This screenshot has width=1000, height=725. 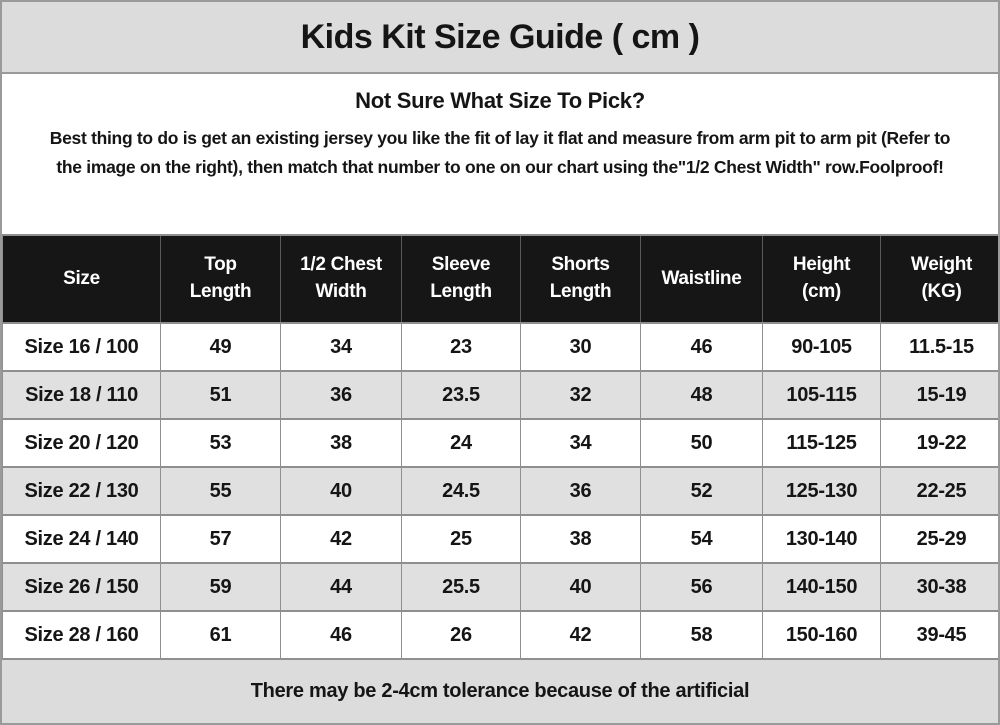 What do you see at coordinates (220, 443) in the screenshot?
I see `value-cell: 53` at bounding box center [220, 443].